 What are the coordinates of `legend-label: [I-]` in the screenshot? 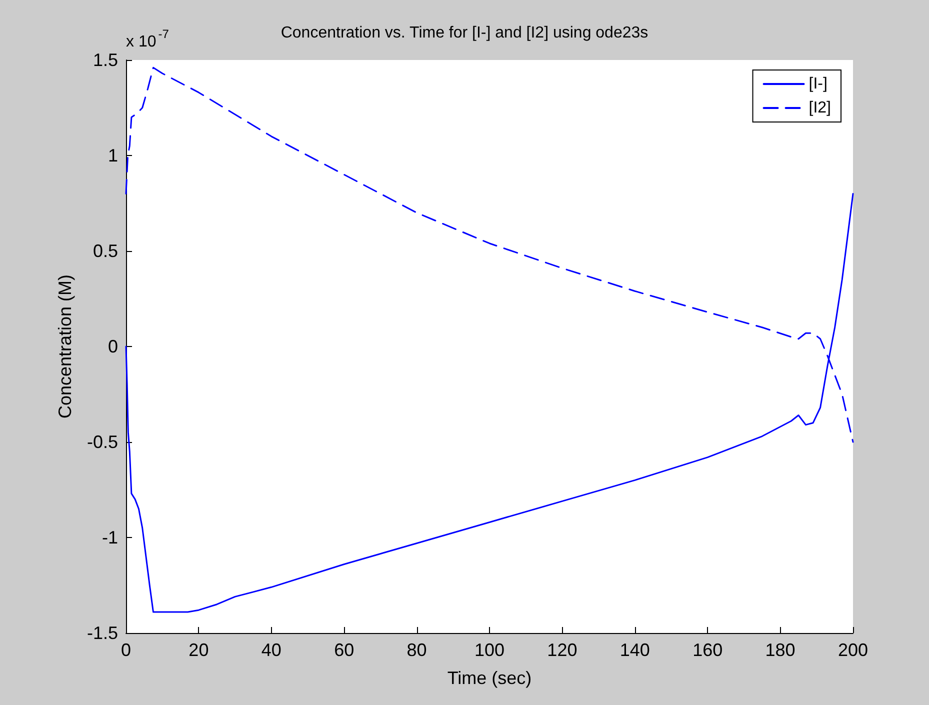 It's located at (818, 84).